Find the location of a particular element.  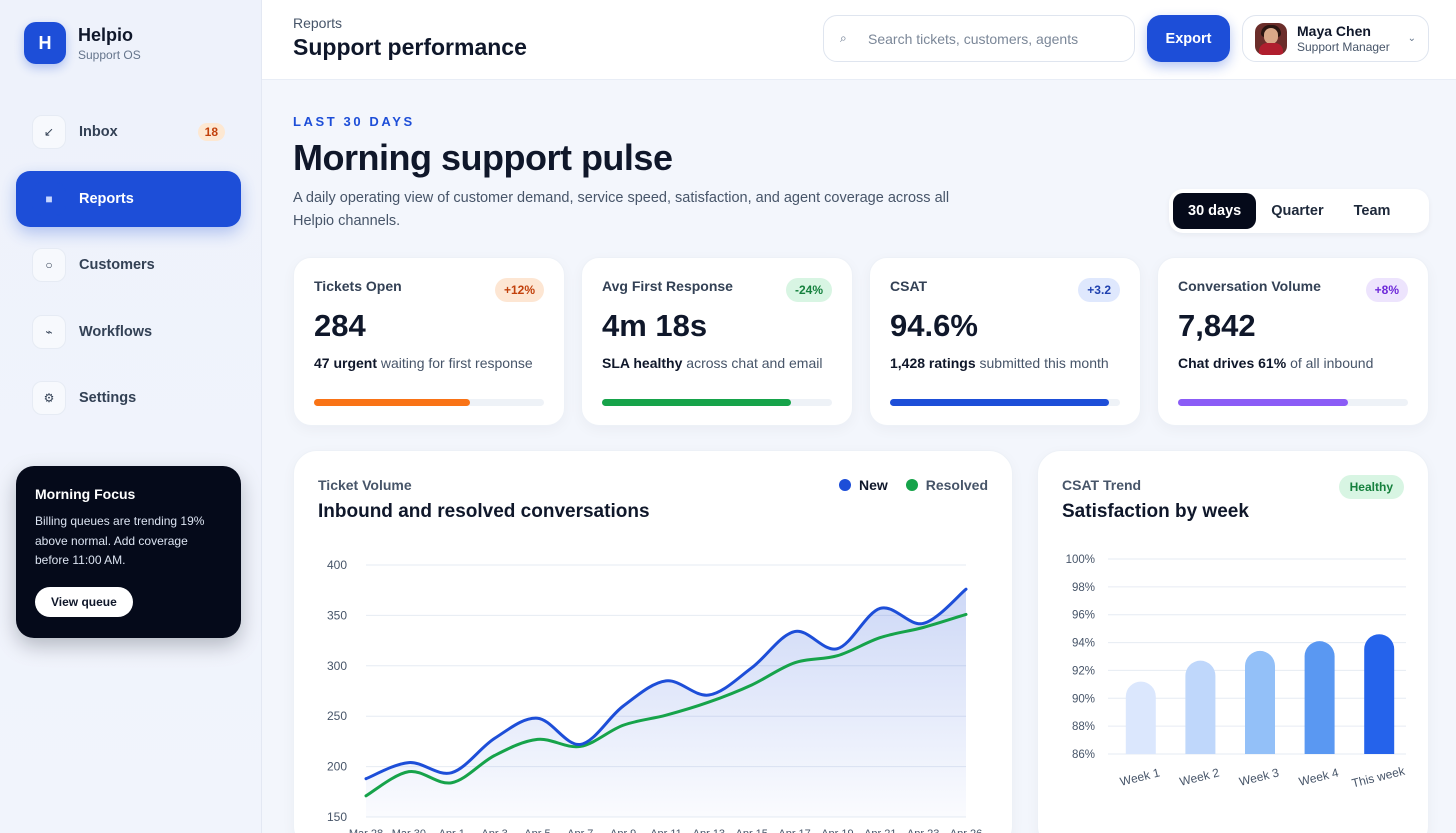

search-icon: ⌕ is located at coordinates (843, 38).